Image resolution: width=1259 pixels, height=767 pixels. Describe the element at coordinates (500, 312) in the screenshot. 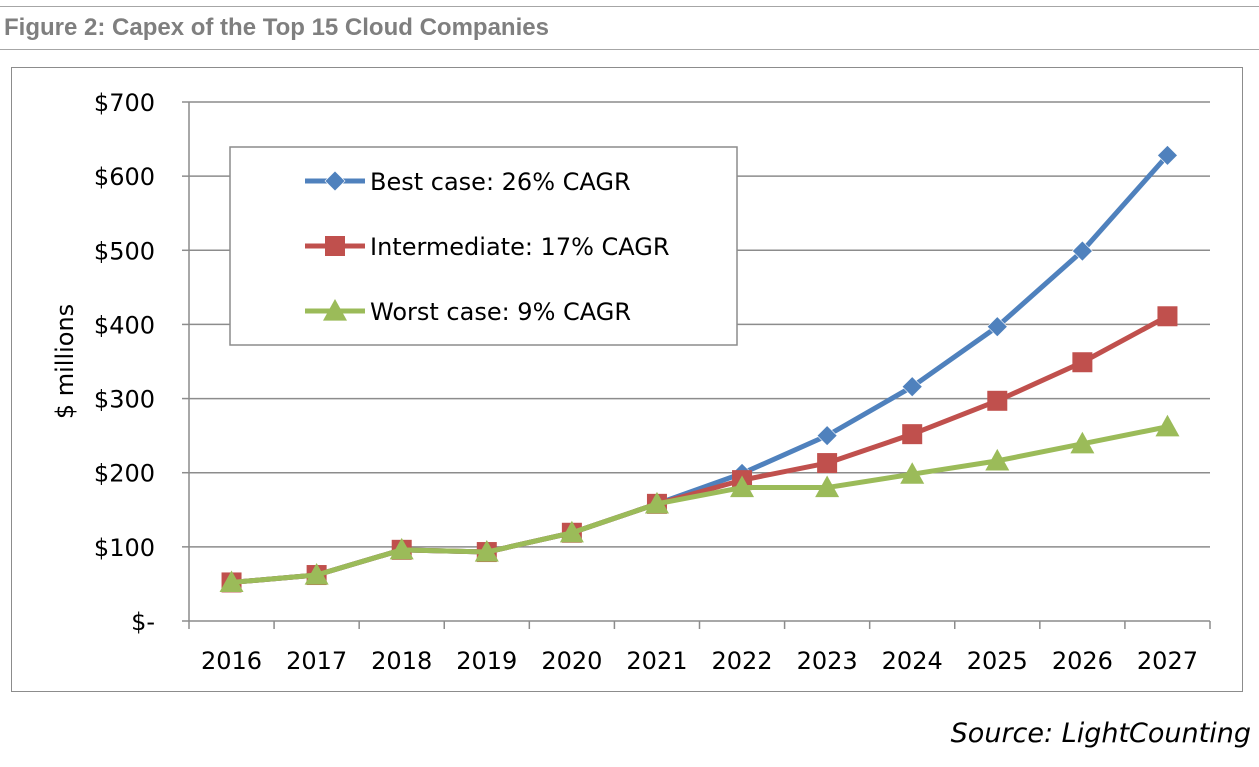

I see `legend-label: Worst case: 9% CAGR` at that location.